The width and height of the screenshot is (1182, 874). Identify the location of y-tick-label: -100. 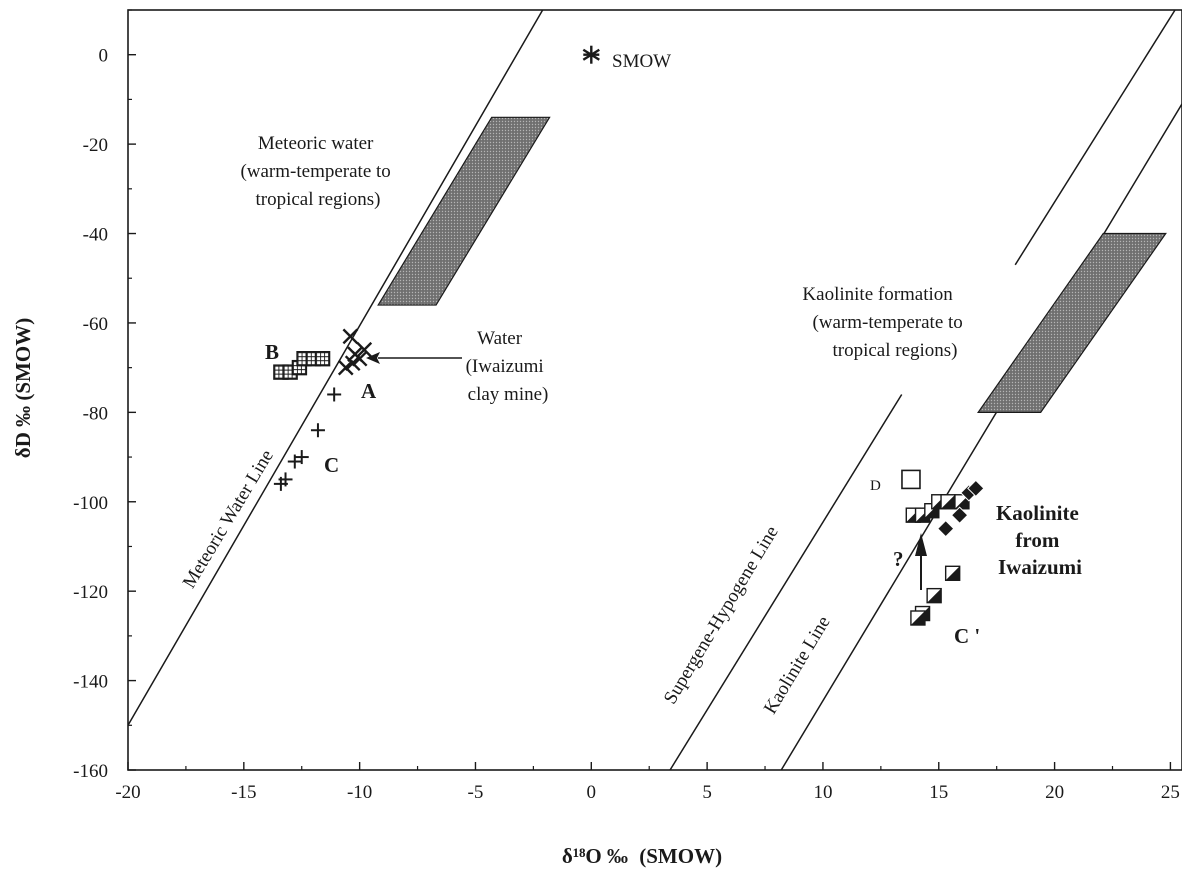
(90, 503).